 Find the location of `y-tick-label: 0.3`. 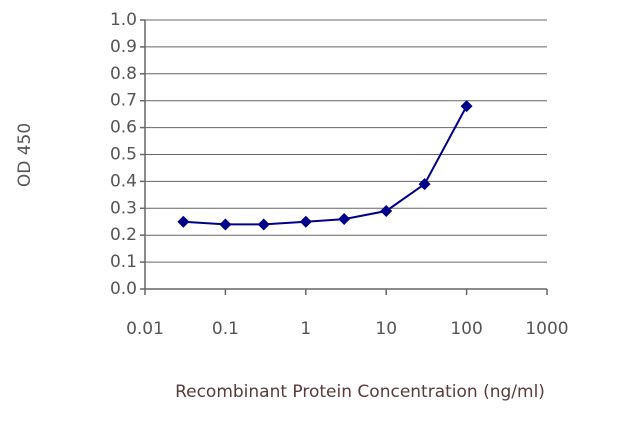

y-tick-label: 0.3 is located at coordinates (123, 208).